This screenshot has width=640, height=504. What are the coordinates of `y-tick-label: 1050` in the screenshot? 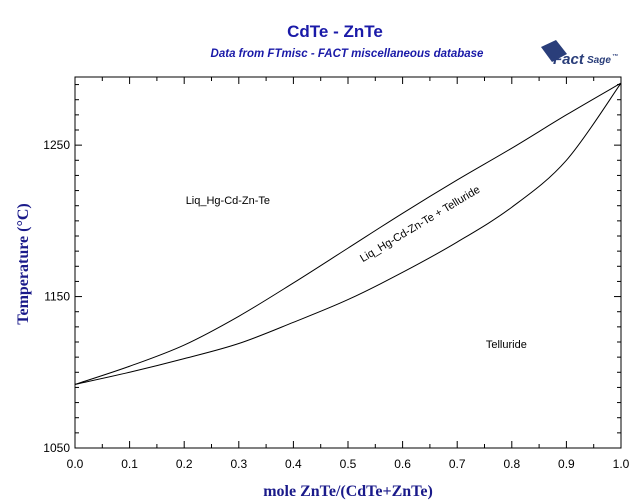 It's located at (56, 448).